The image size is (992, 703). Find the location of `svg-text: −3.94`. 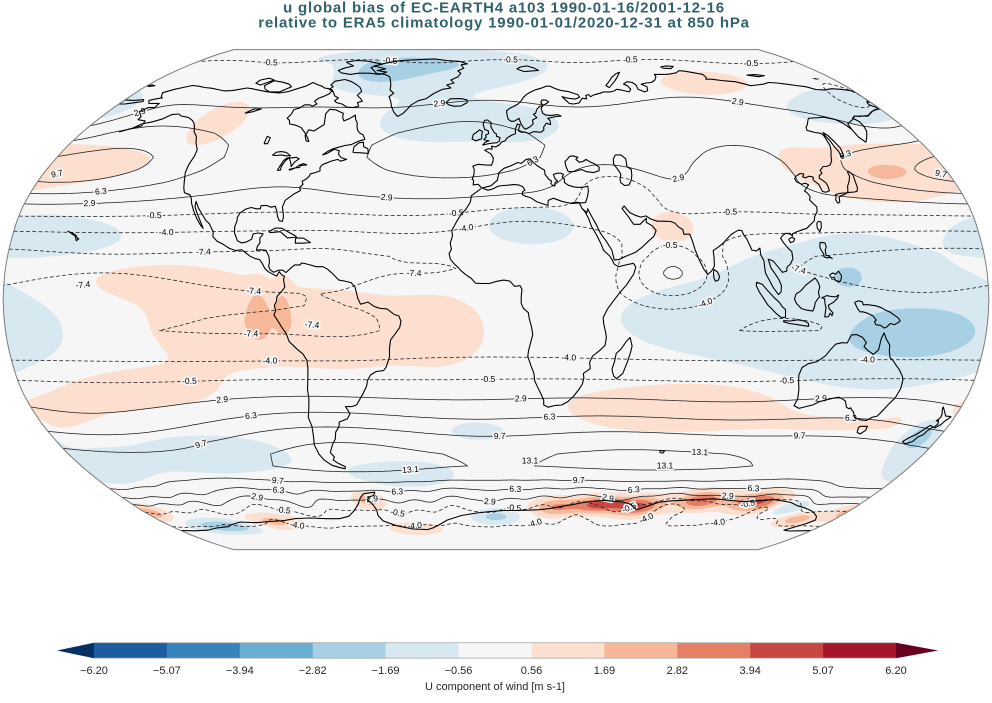

svg-text: −3.94 is located at coordinates (240, 671).